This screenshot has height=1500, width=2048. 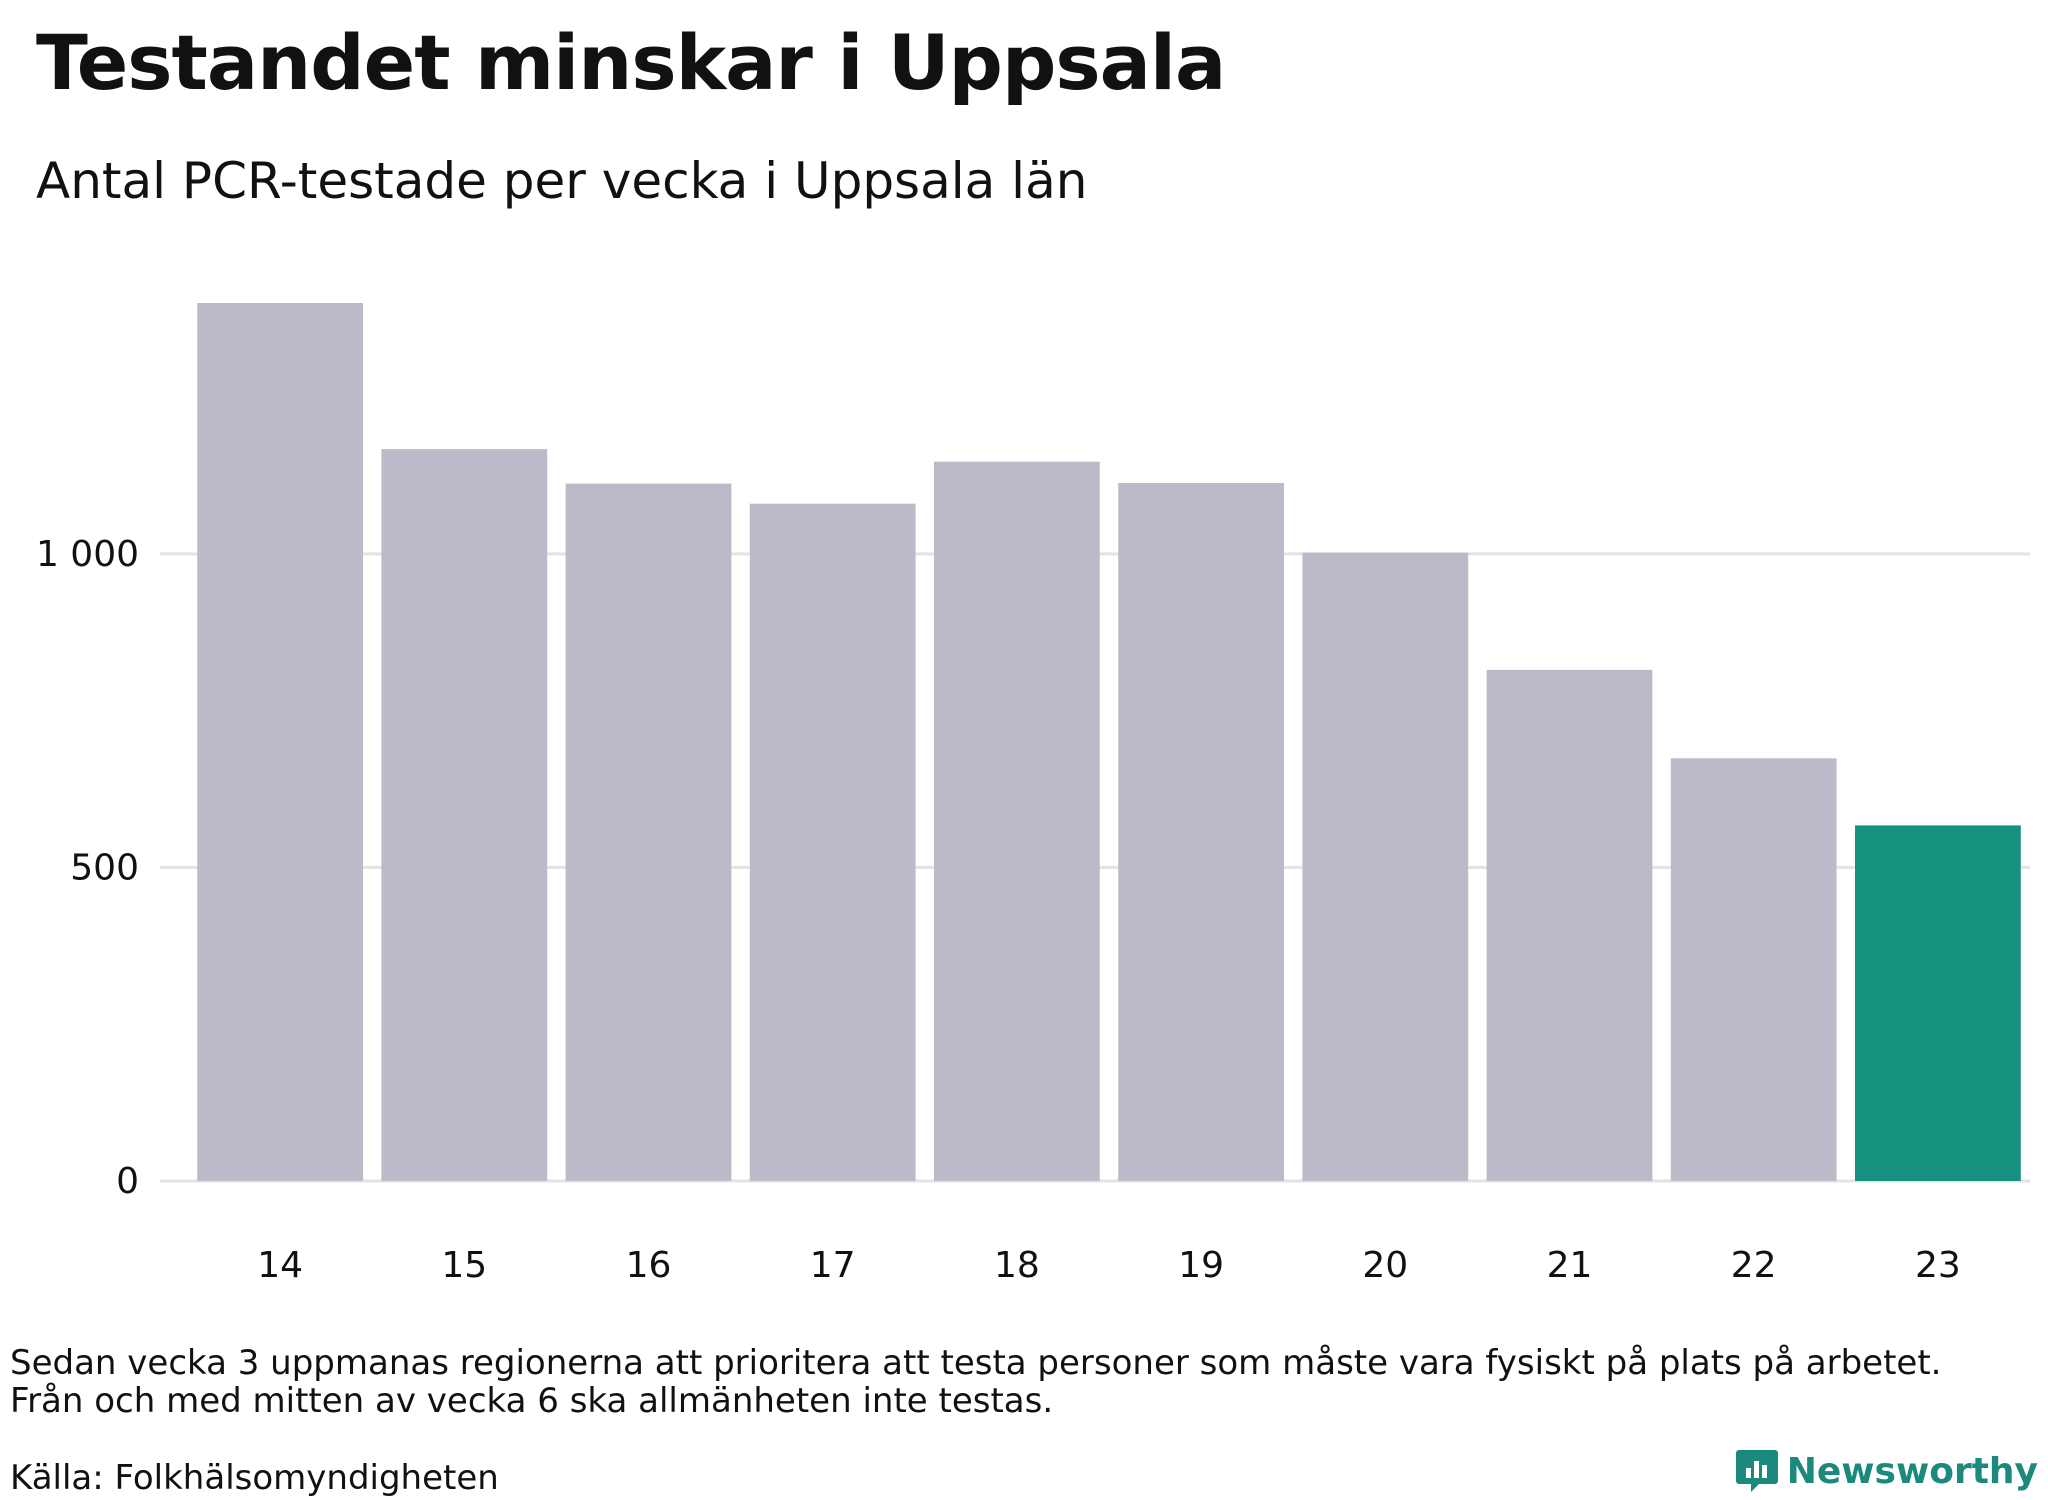 I want to click on newsworthy-brand: Newsworthy, so click(x=1886, y=1471).